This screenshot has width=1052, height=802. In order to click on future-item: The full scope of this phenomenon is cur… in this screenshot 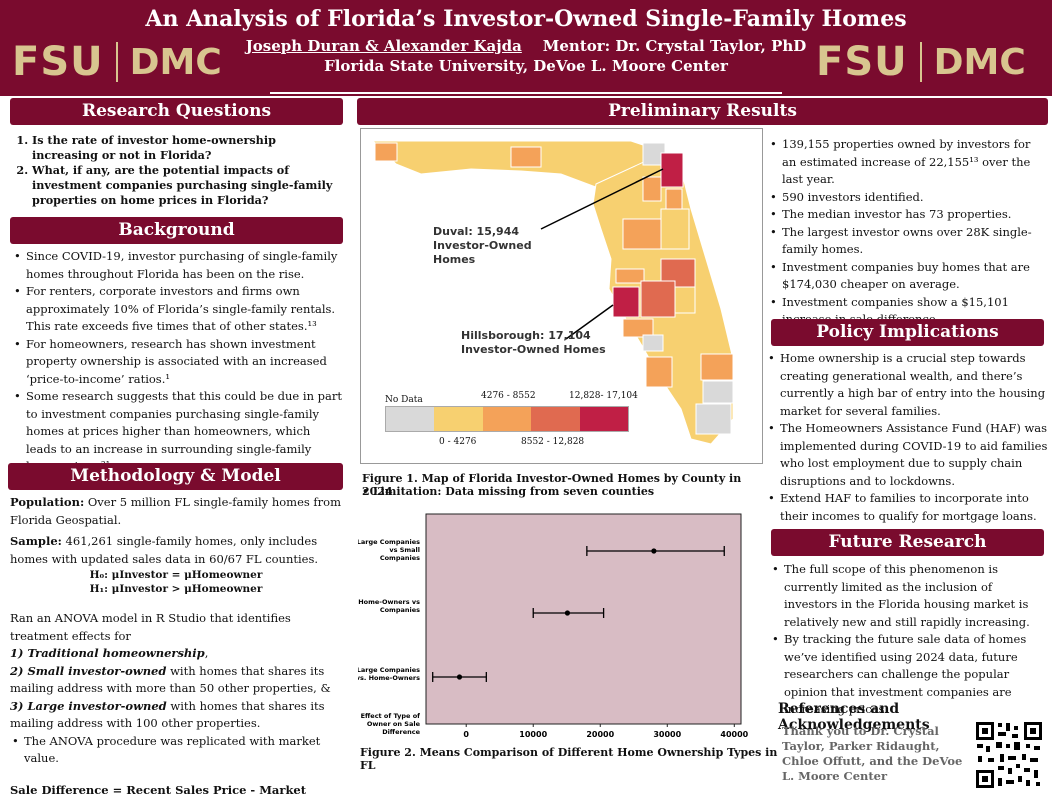, I will do `click(909, 596)`.